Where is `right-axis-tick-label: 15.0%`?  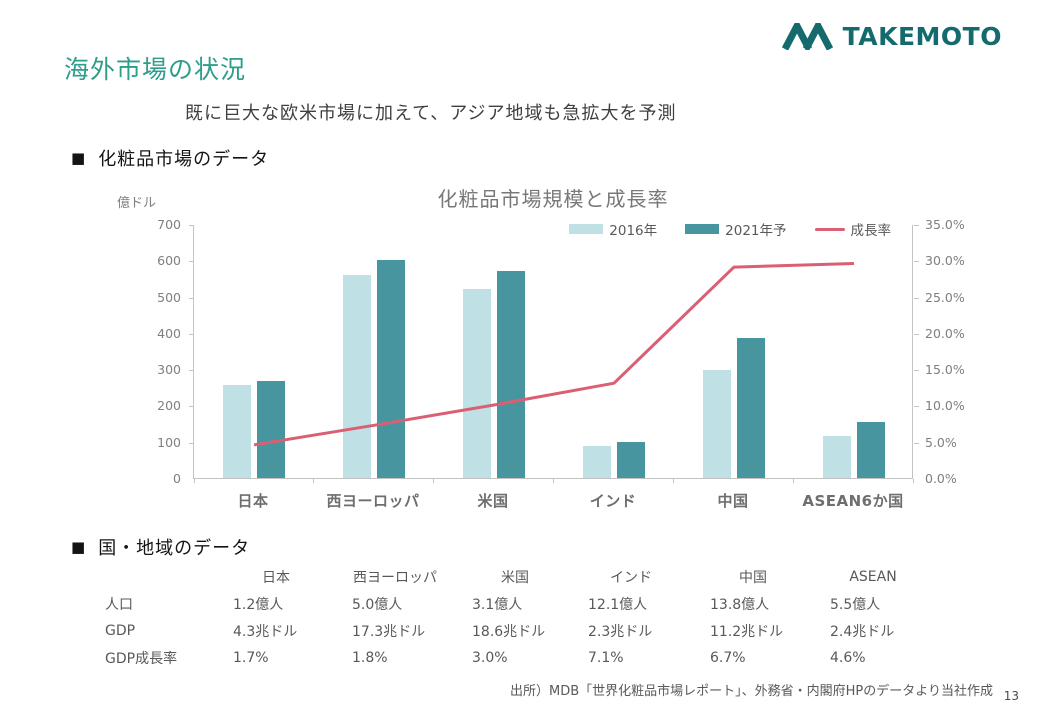
right-axis-tick-label: 15.0% is located at coordinates (945, 370).